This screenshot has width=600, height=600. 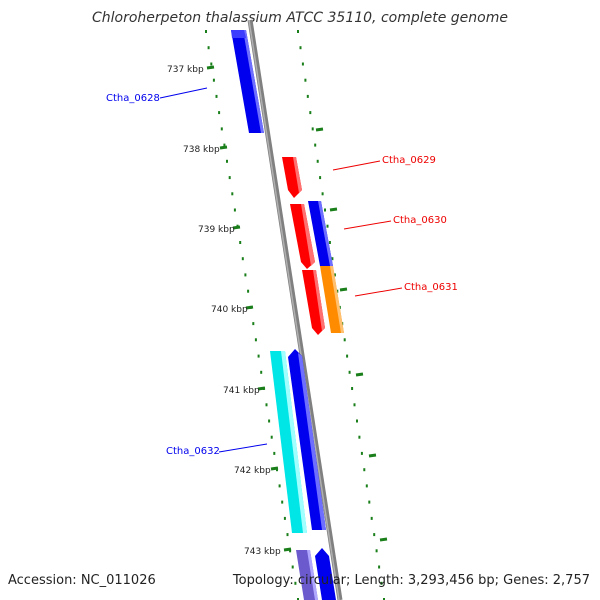 What do you see at coordinates (262, 552) in the screenshot?
I see `tick-label-743: 743 kbp` at bounding box center [262, 552].